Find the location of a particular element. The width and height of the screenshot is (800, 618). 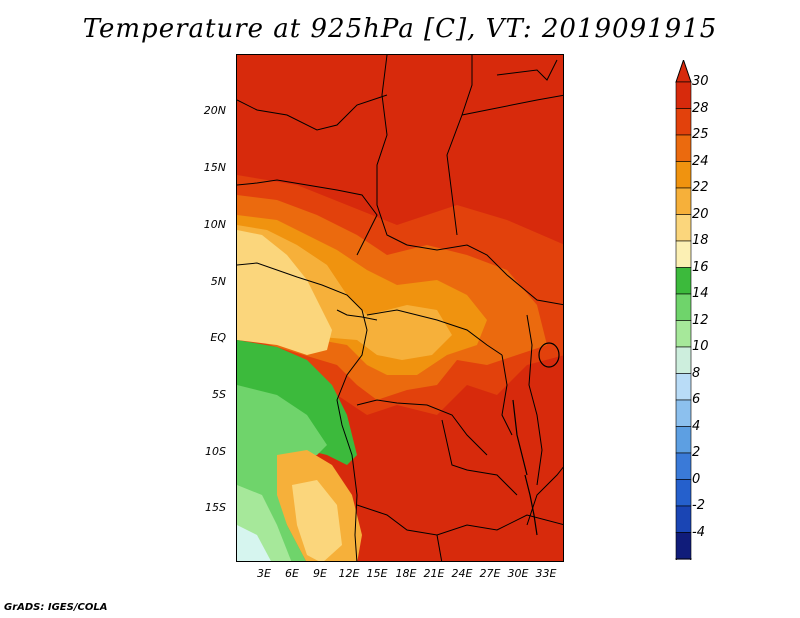

y-axis-label: 10N is located at coordinates (214, 224).